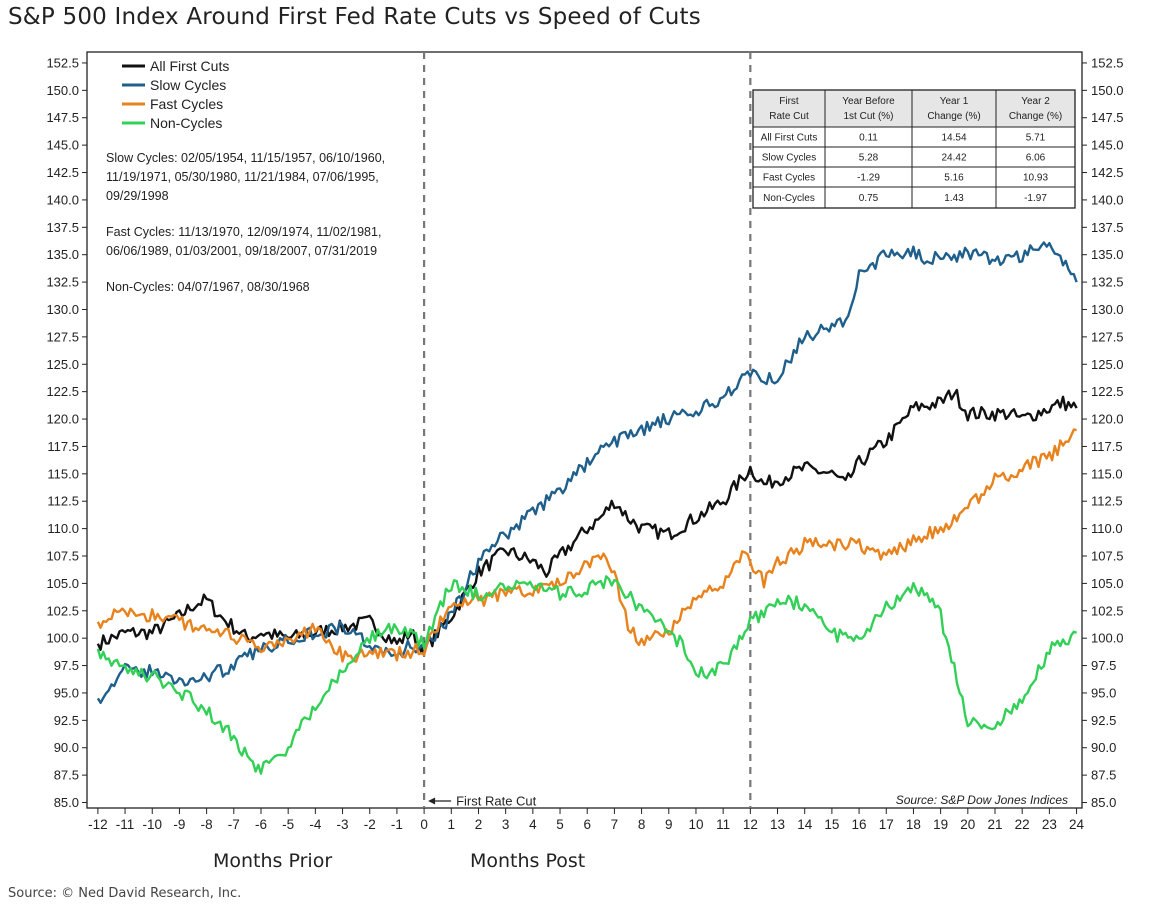  What do you see at coordinates (914, 108) in the screenshot?
I see `table-header-bg` at bounding box center [914, 108].